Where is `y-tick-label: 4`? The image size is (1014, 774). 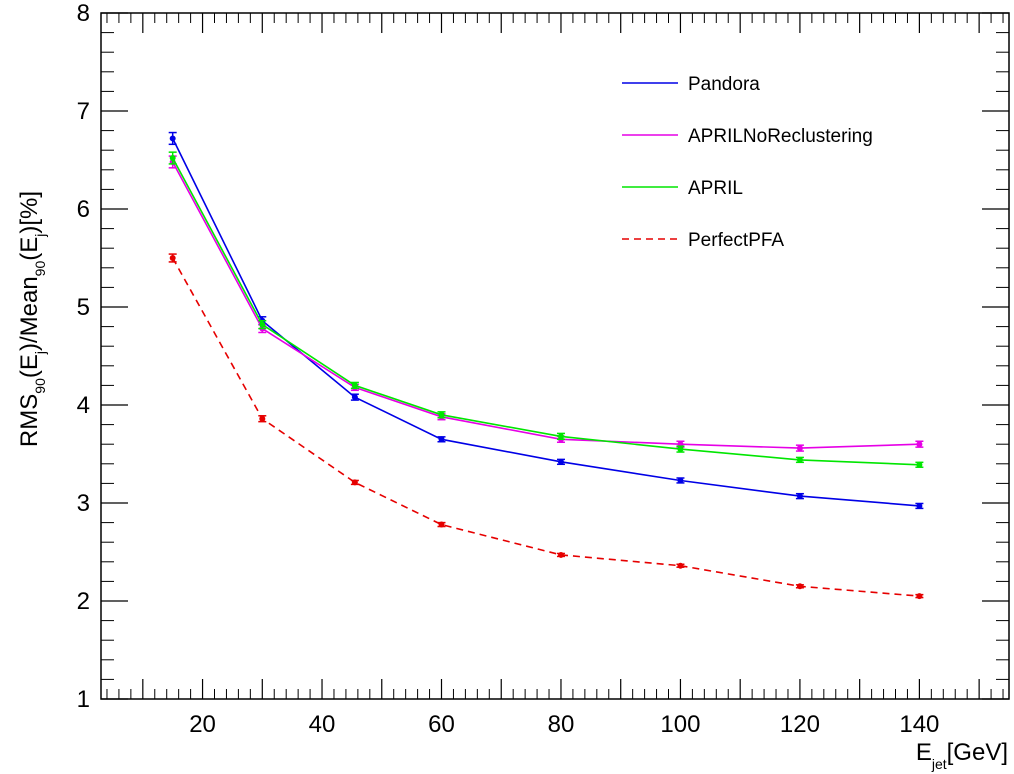
y-tick-label: 4 is located at coordinates (83, 405).